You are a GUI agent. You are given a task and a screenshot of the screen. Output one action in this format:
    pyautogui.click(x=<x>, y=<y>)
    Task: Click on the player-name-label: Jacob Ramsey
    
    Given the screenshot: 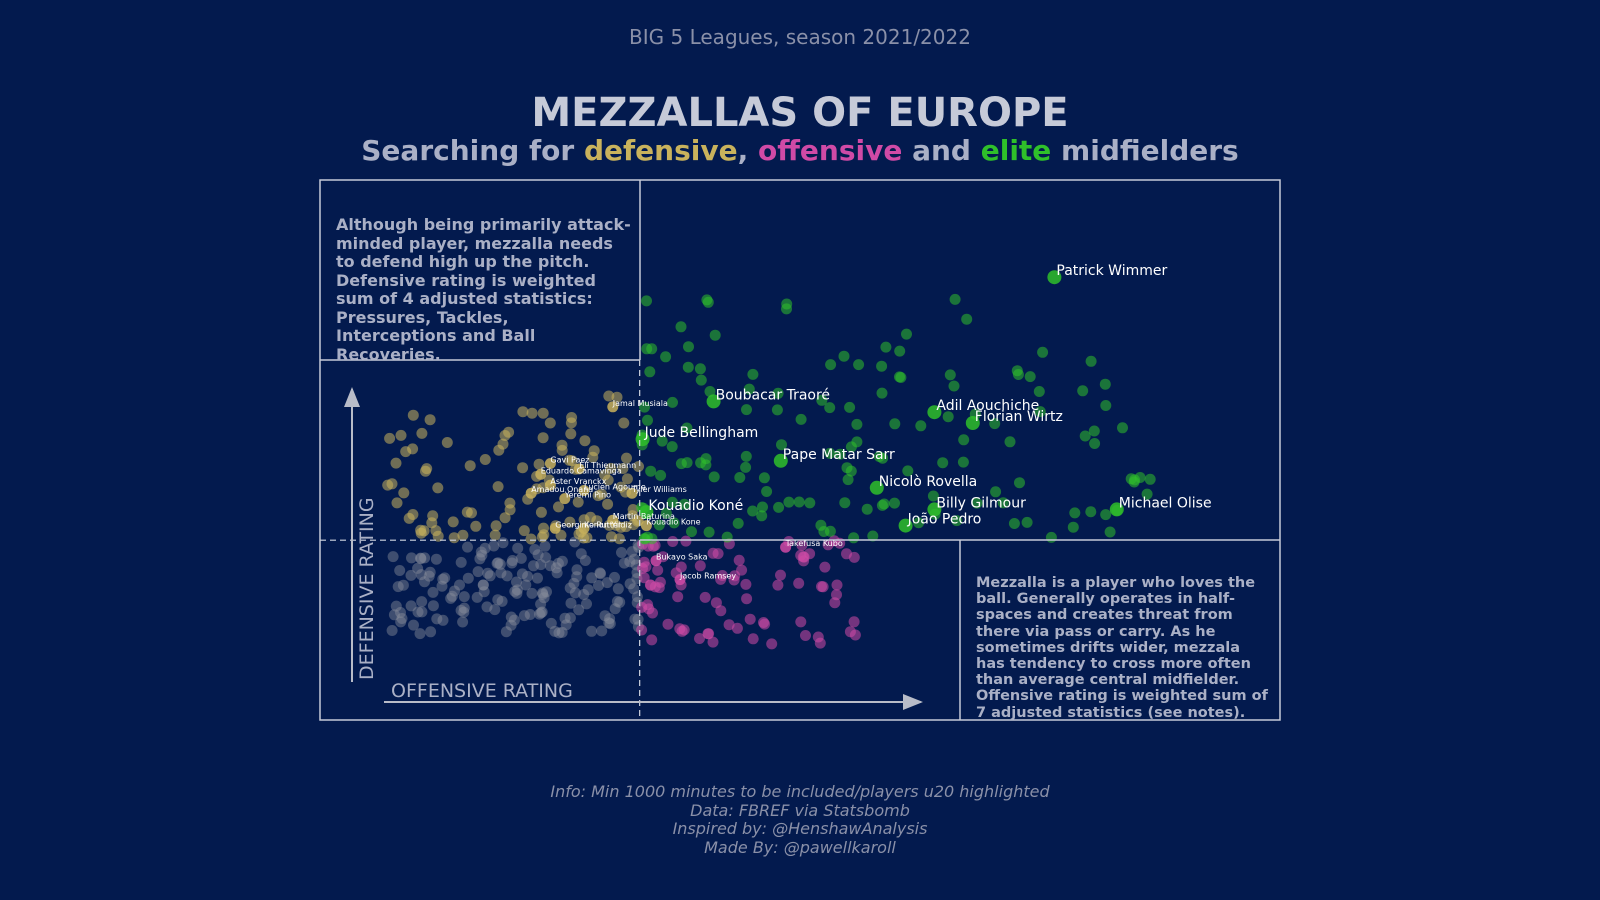 What is the action you would take?
    pyautogui.click(x=707, y=576)
    